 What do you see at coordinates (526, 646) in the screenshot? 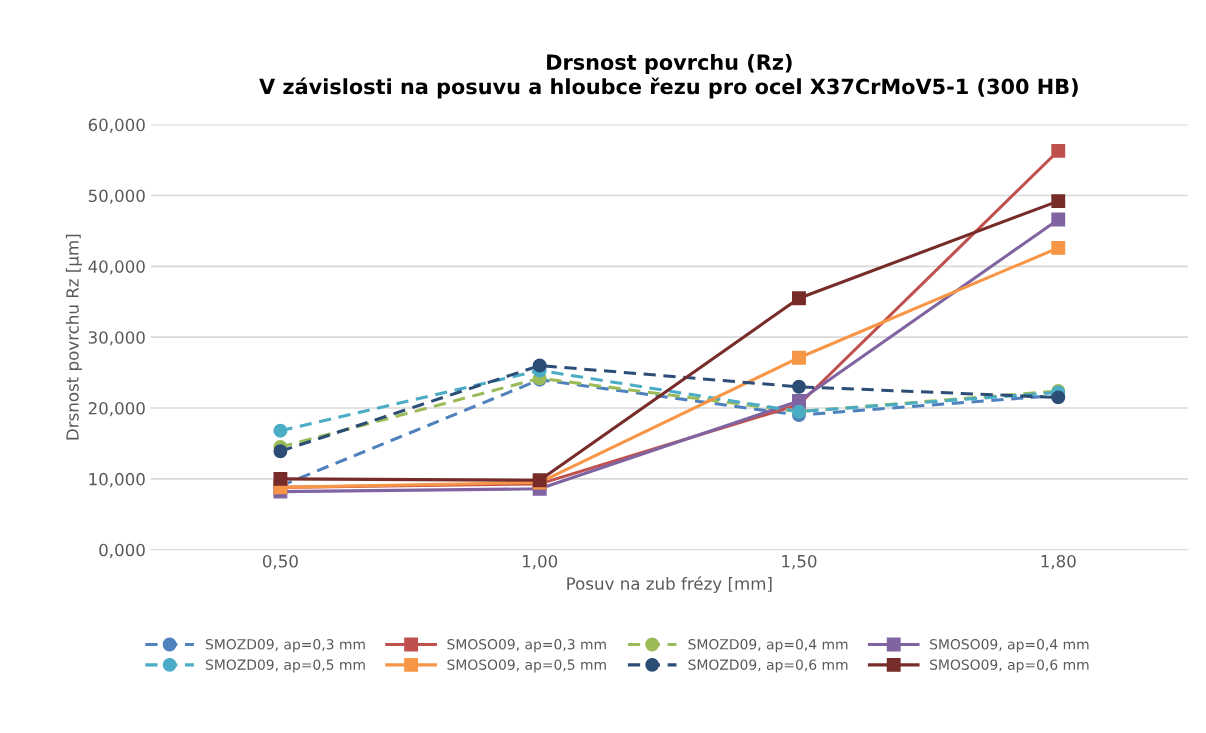
I see `legend-label: SMOSO09, ap=0,3 mm` at bounding box center [526, 646].